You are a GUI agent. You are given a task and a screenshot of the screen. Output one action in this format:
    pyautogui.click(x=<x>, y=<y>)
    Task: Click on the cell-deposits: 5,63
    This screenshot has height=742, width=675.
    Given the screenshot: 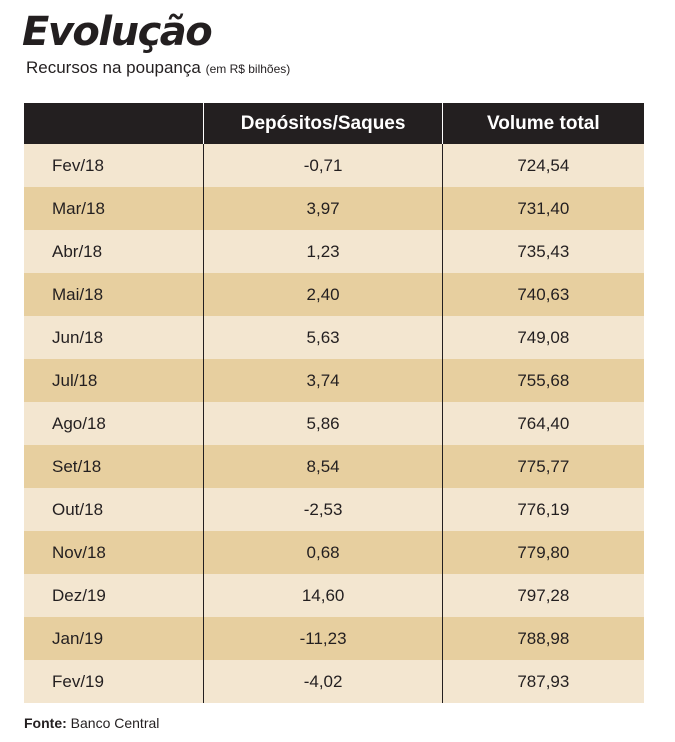 What is the action you would take?
    pyautogui.click(x=322, y=337)
    